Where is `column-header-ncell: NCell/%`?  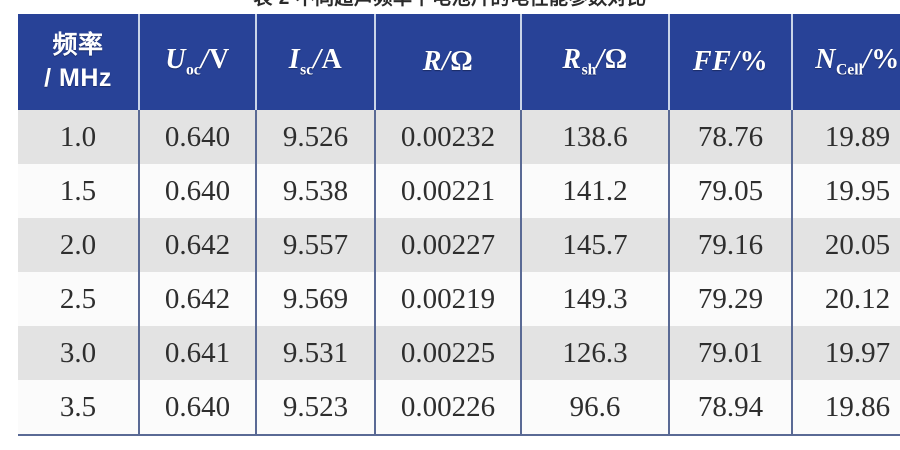
column-header-ncell: NCell/% is located at coordinates (846, 62).